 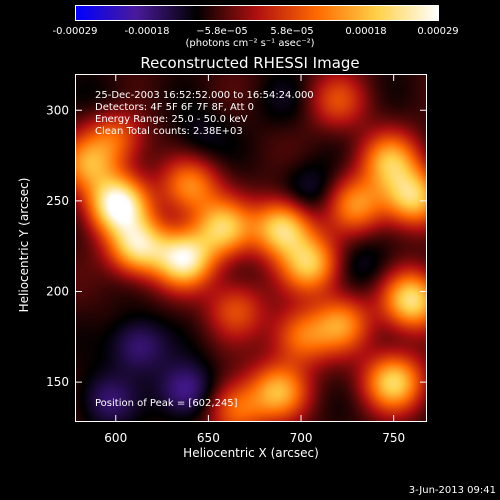 What do you see at coordinates (250, 63) in the screenshot?
I see `chart-title: Reconstructed RHESSI Image` at bounding box center [250, 63].